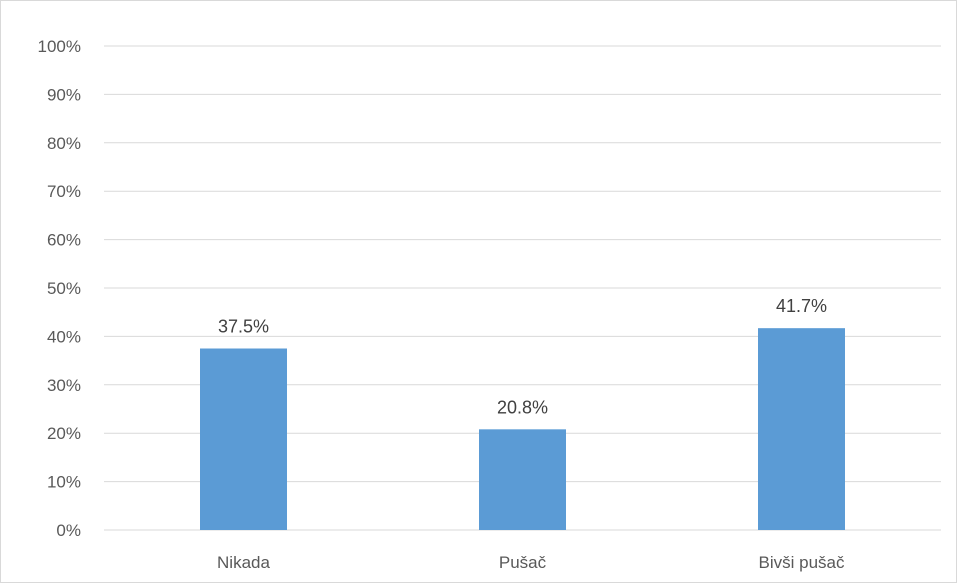  I want to click on y-tick-label: 0%, so click(68, 530).